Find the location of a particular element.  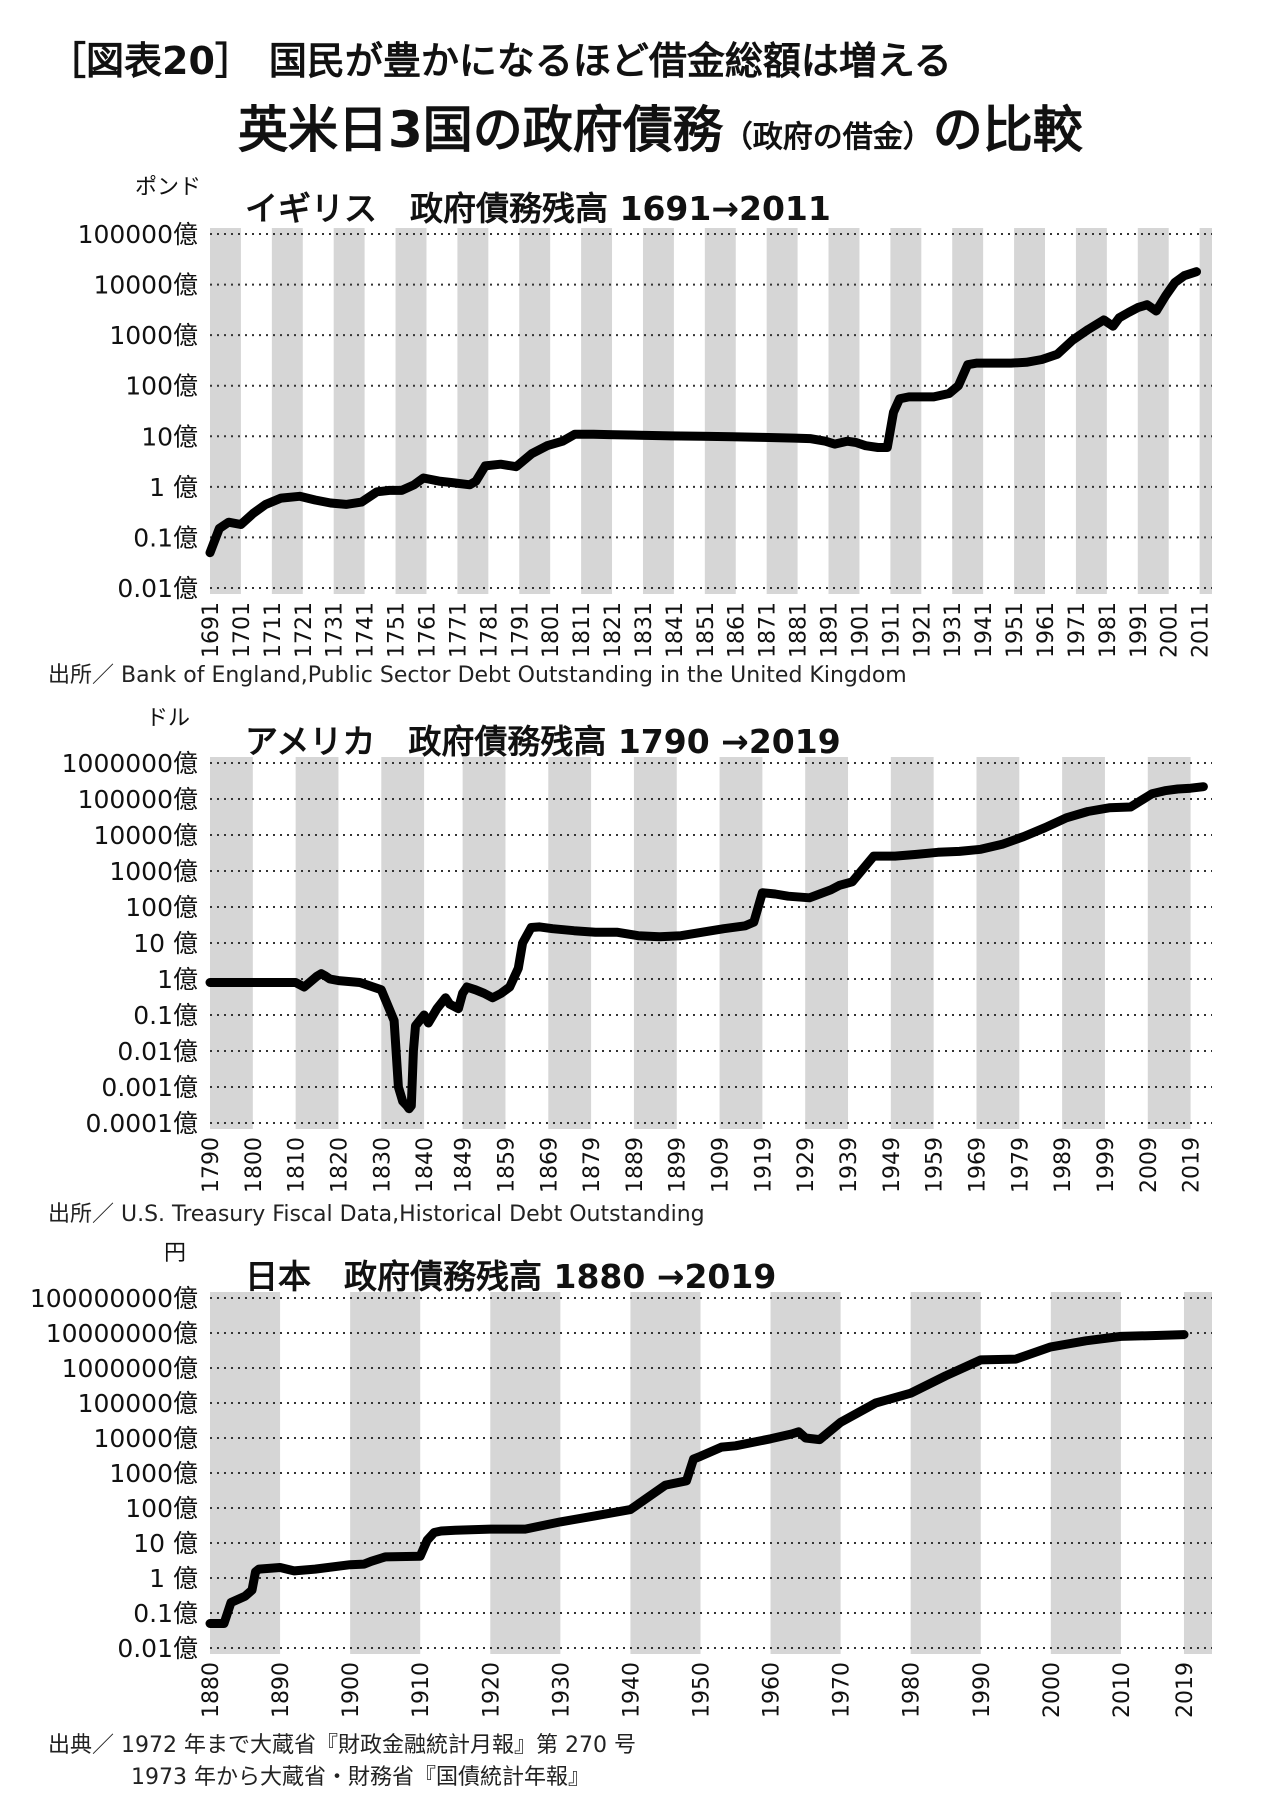

x-tick-label: 1891 is located at coordinates (830, 630).